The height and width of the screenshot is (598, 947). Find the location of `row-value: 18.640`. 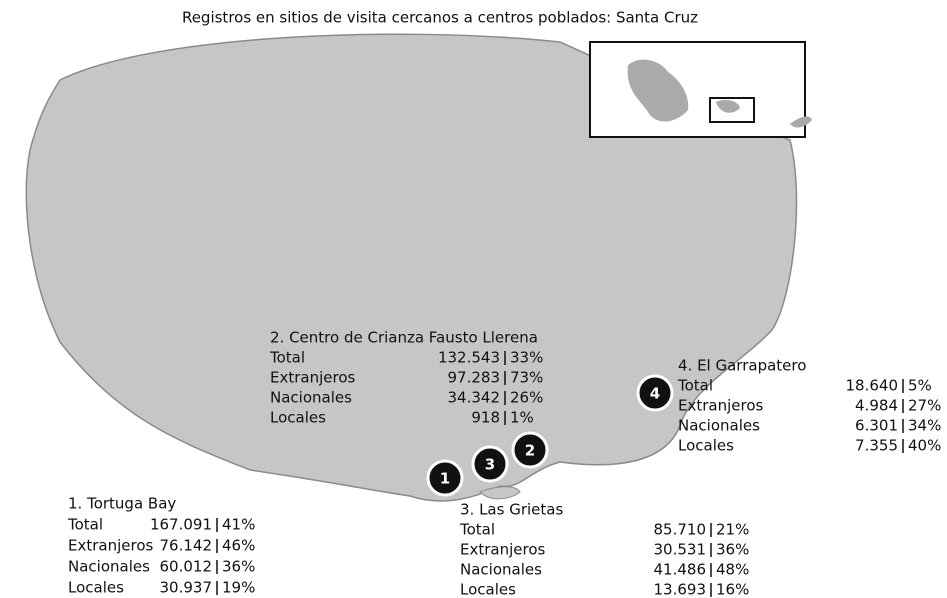

row-value: 18.640 is located at coordinates (872, 386).